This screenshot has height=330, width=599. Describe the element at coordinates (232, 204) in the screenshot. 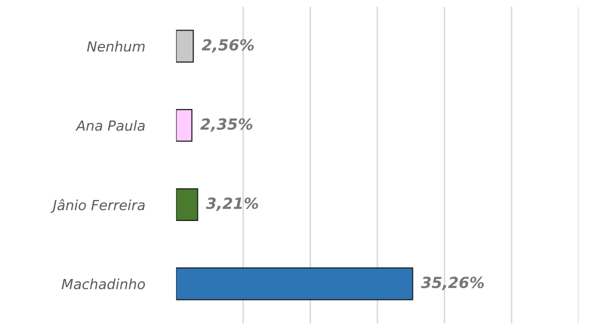

I see `data-label: 3,21%` at that location.